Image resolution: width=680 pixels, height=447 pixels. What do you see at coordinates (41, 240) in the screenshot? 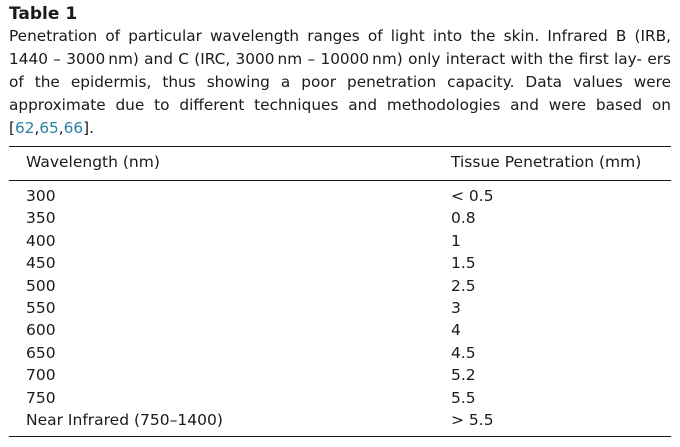
I see `wavelength-cell: 400` at bounding box center [41, 240].